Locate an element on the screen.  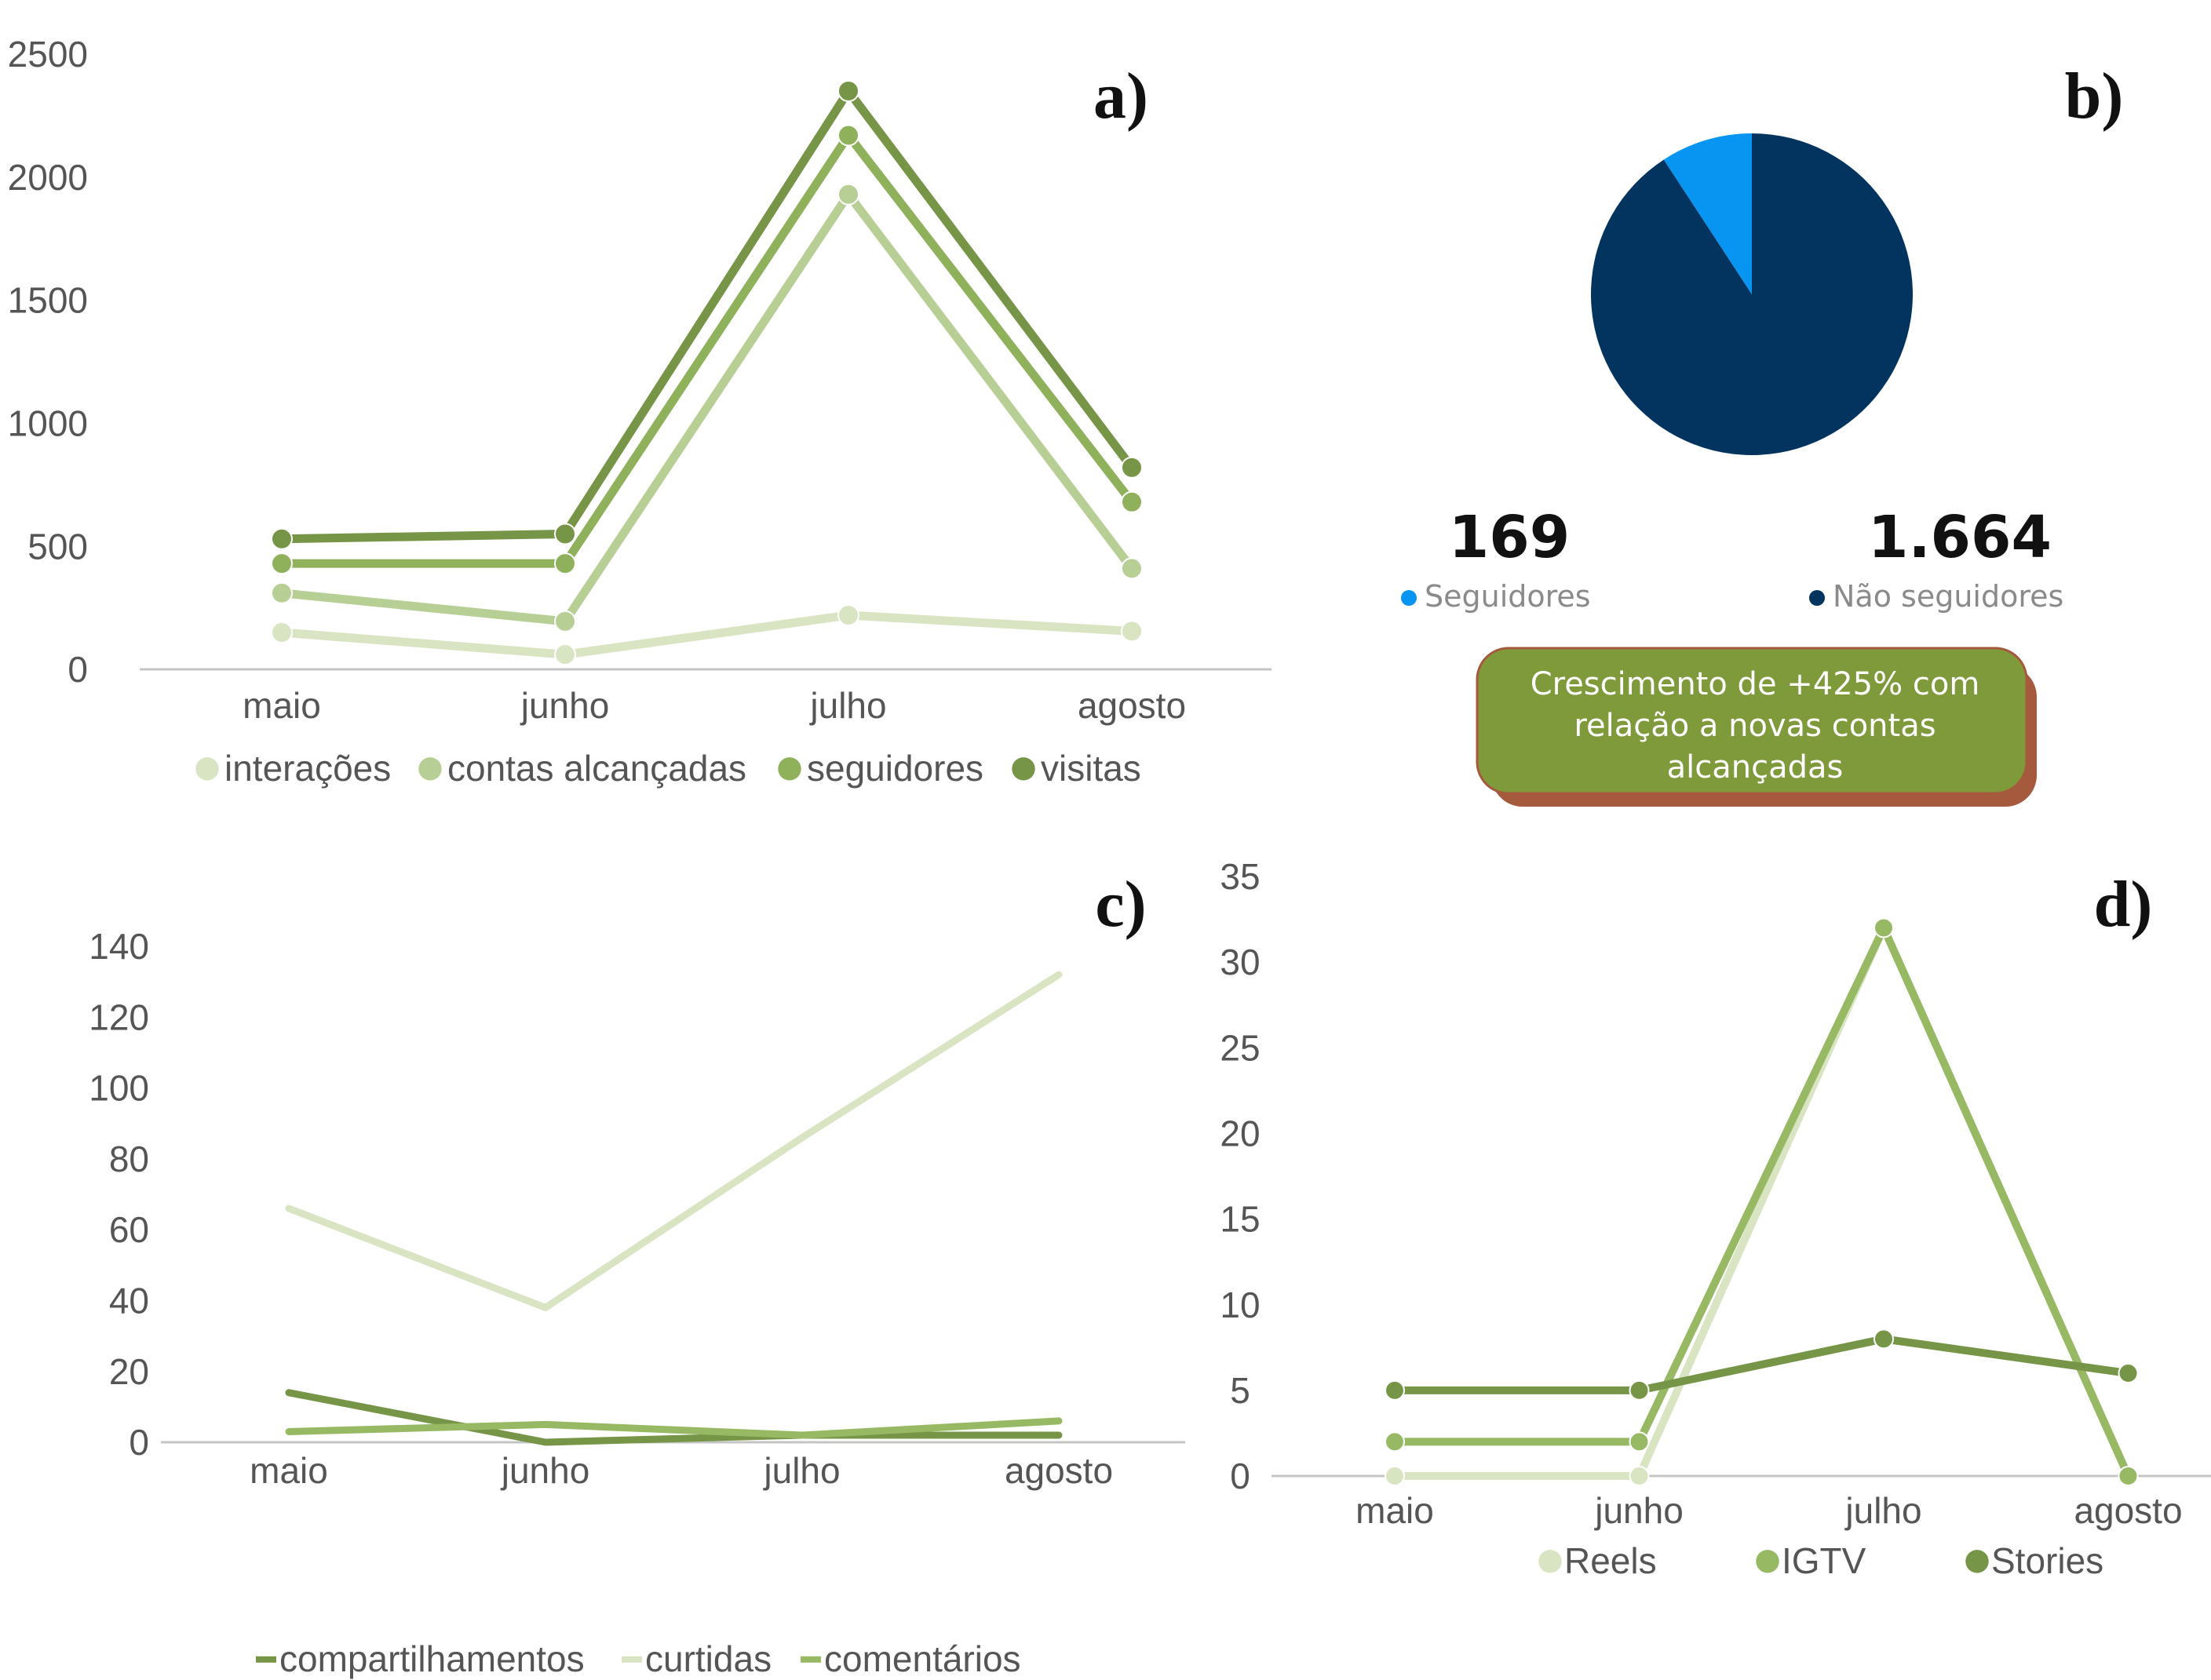
panel-label: a) is located at coordinates (1121, 96).